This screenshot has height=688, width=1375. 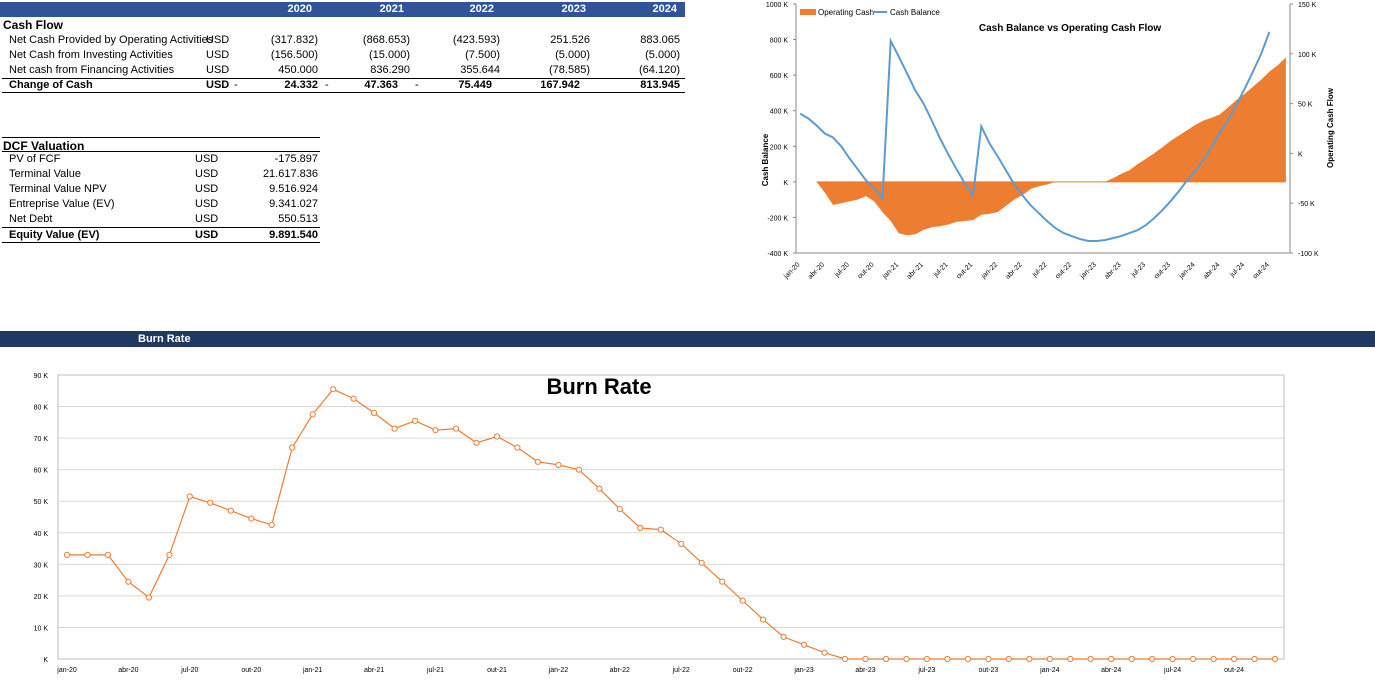 What do you see at coordinates (161, 242) in the screenshot?
I see `dcf-total-bottom-rule` at bounding box center [161, 242].